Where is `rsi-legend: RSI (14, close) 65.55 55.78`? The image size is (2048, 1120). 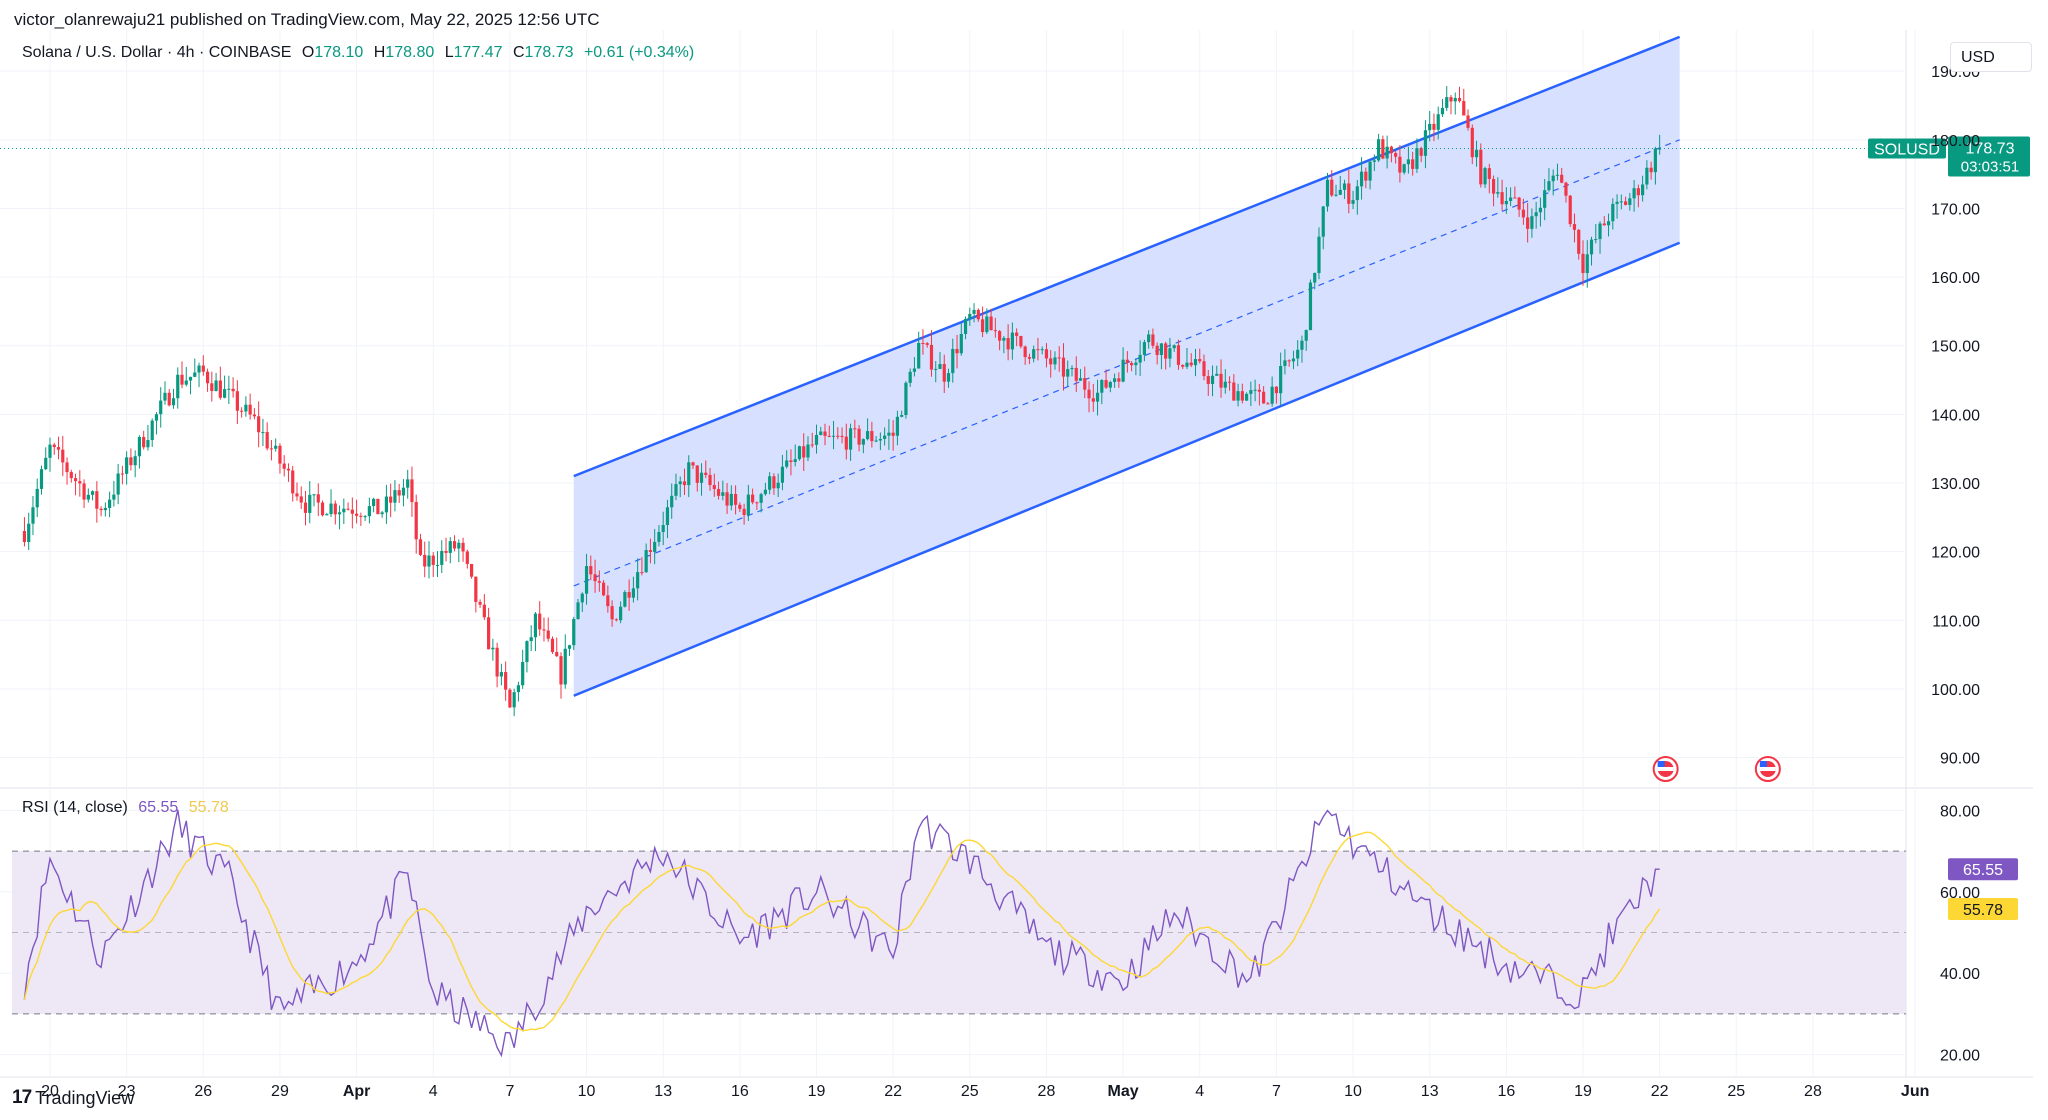 rsi-legend: RSI (14, close) 65.55 55.78 is located at coordinates (125, 808).